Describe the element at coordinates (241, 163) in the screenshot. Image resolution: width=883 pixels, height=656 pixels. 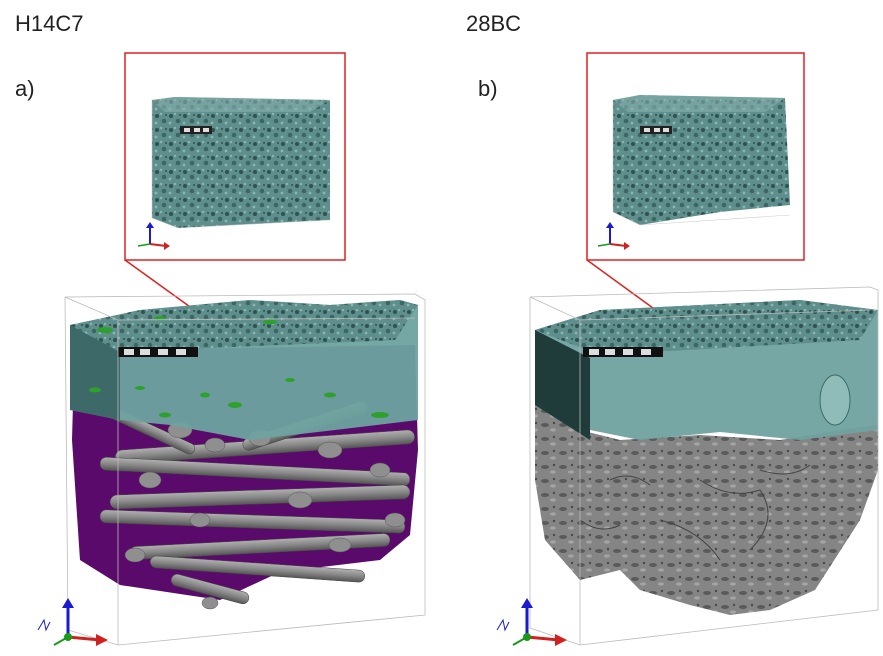
I see `inset-cube-a` at that location.